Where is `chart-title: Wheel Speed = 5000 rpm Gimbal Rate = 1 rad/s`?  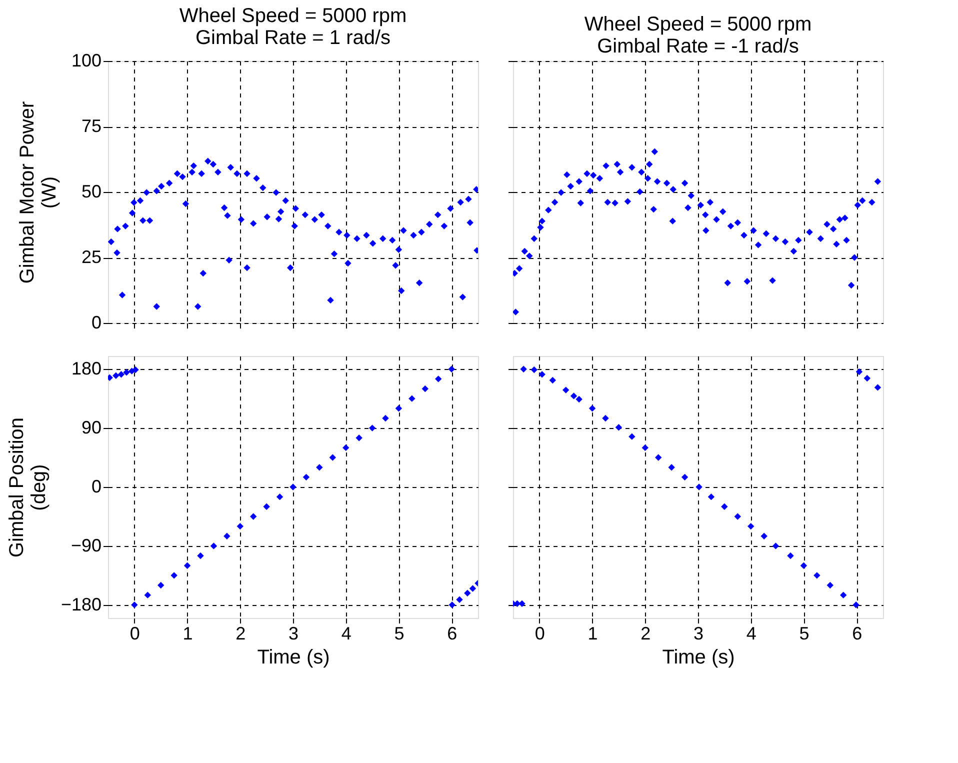 chart-title: Wheel Speed = 5000 rpm Gimbal Rate = 1 rad/s is located at coordinates (293, 27).